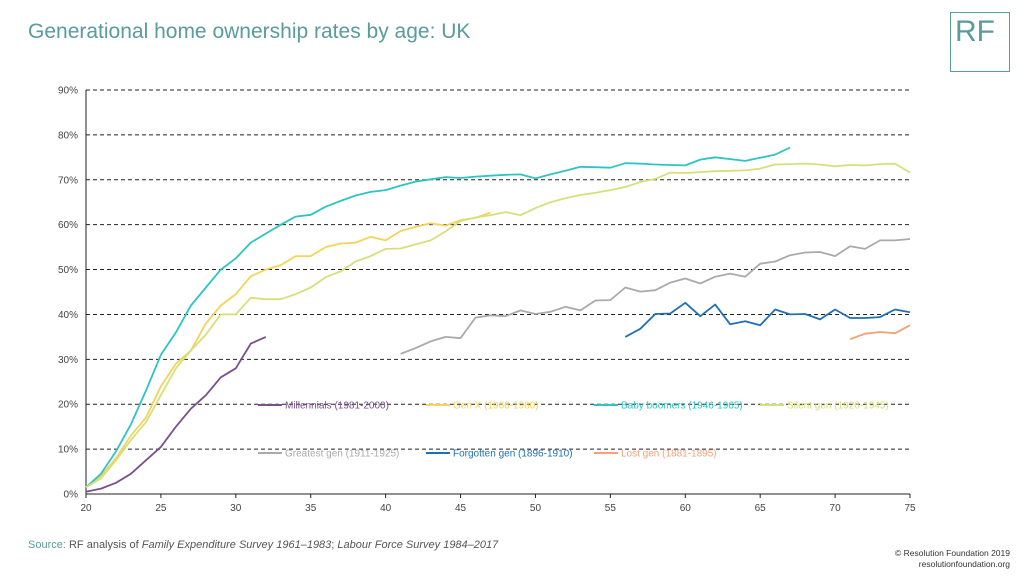 This screenshot has width=1024, height=576. What do you see at coordinates (236, 545) in the screenshot?
I see `source-survey-1: Family Expenditure Survey 1961–1983` at bounding box center [236, 545].